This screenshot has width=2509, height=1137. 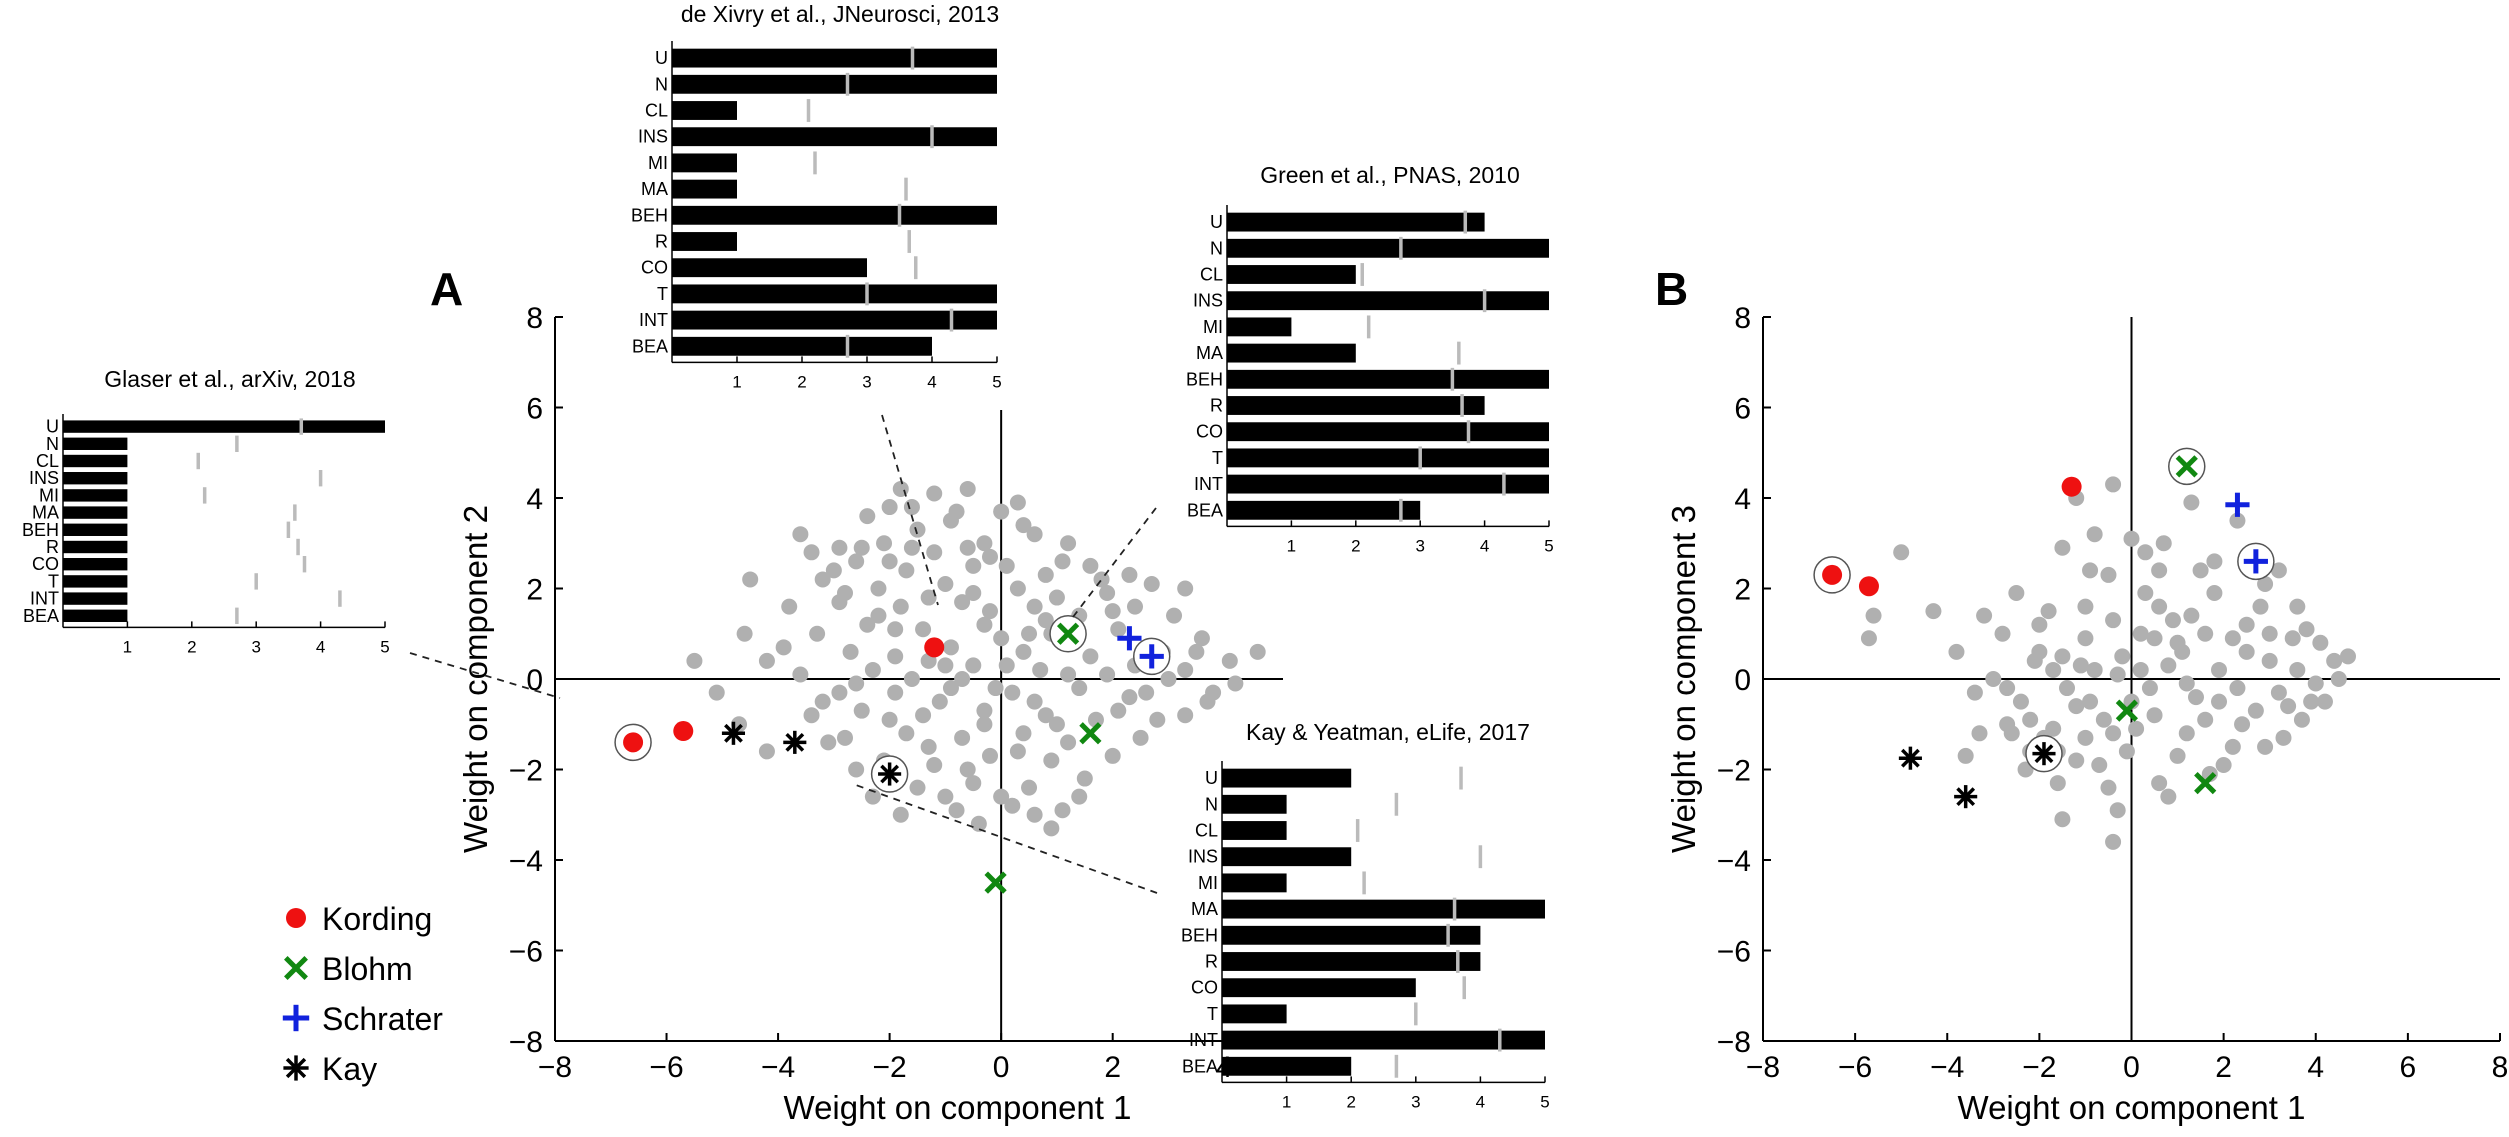 I want to click on kording-point-shape, so click(x=633, y=742).